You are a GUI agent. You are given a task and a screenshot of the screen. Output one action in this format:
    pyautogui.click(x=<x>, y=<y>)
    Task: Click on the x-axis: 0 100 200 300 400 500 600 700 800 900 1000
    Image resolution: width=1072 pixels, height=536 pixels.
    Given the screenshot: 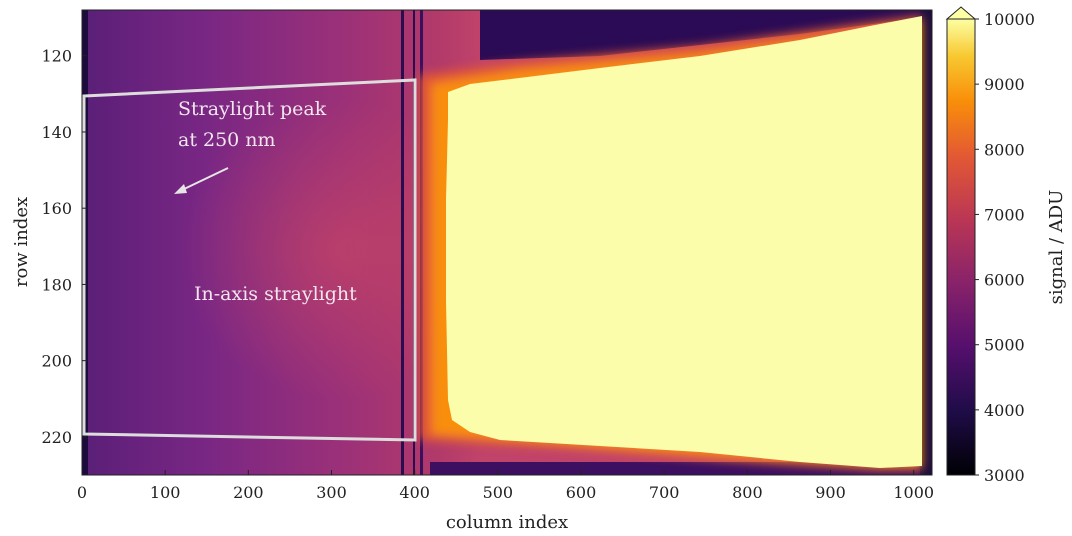 What is the action you would take?
    pyautogui.click(x=505, y=486)
    